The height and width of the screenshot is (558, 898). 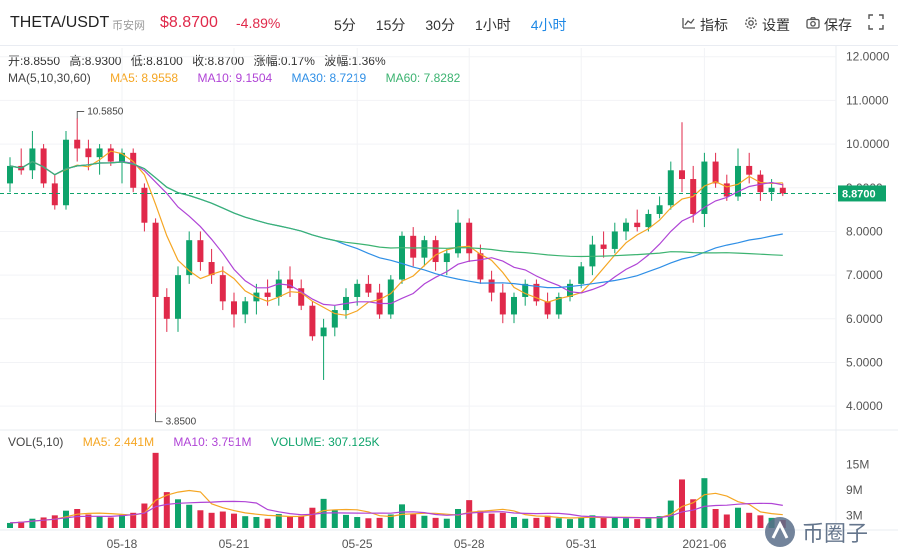 I want to click on ma10-value: MA10: 9.1504, so click(x=235, y=78).